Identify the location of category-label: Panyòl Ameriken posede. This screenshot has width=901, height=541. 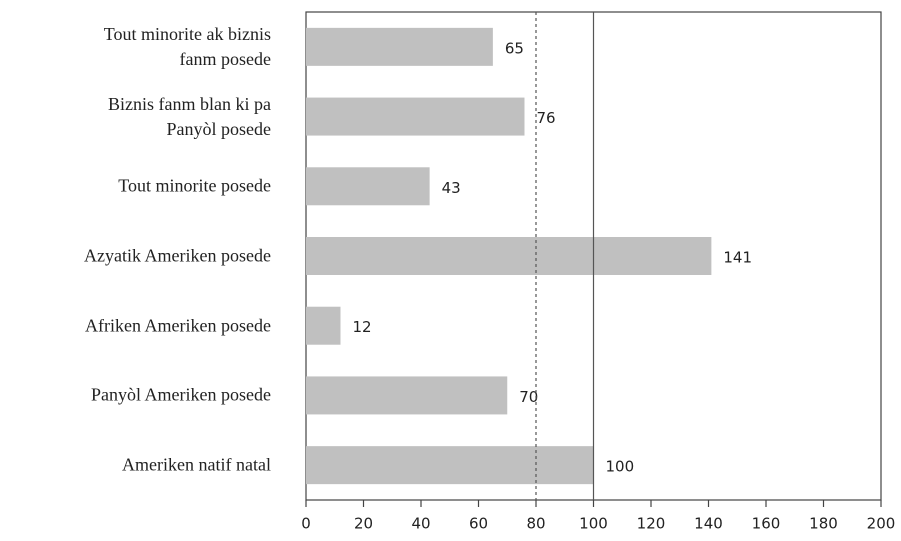
(181, 394).